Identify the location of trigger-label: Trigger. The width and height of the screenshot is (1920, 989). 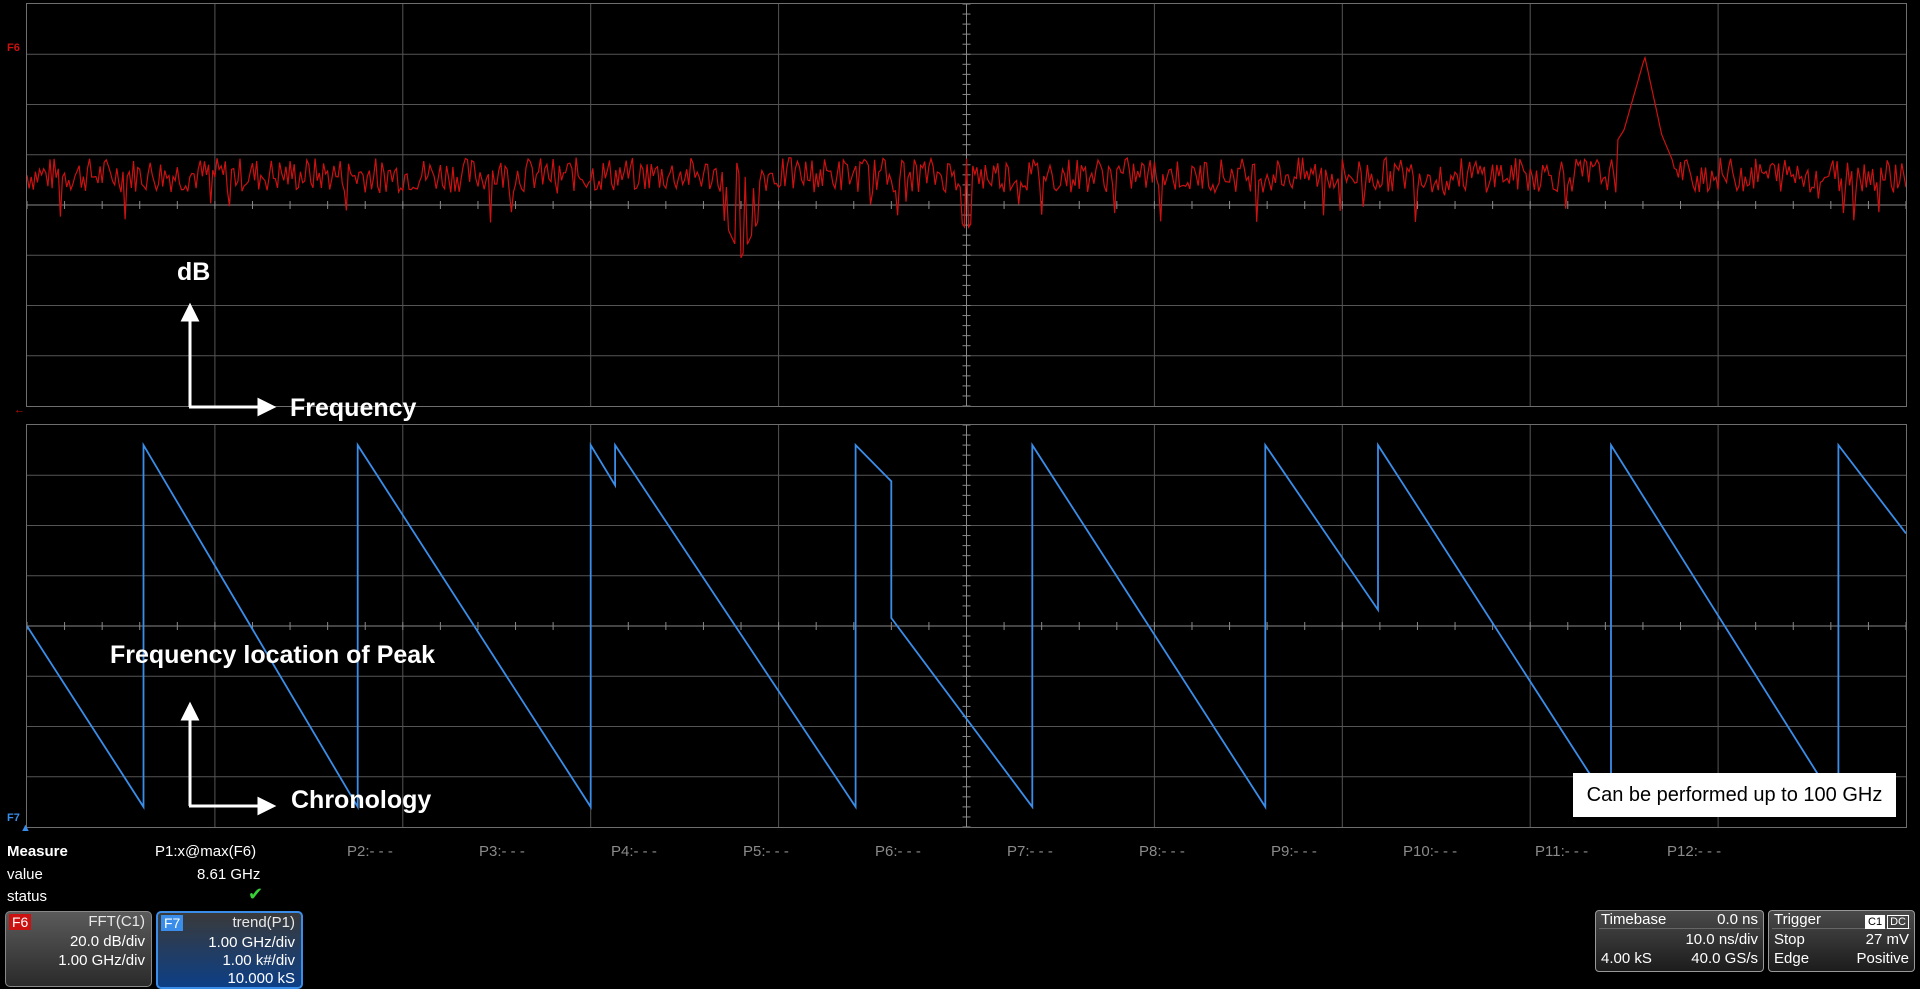
(1797, 919).